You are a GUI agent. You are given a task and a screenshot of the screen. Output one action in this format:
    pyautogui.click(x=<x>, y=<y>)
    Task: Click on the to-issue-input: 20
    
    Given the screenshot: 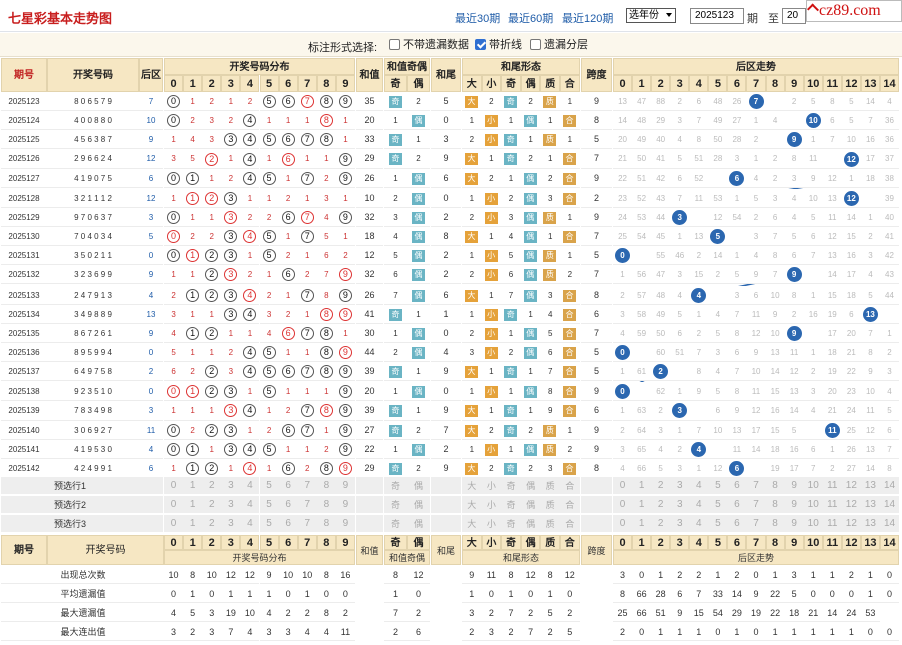 What is the action you would take?
    pyautogui.click(x=794, y=16)
    